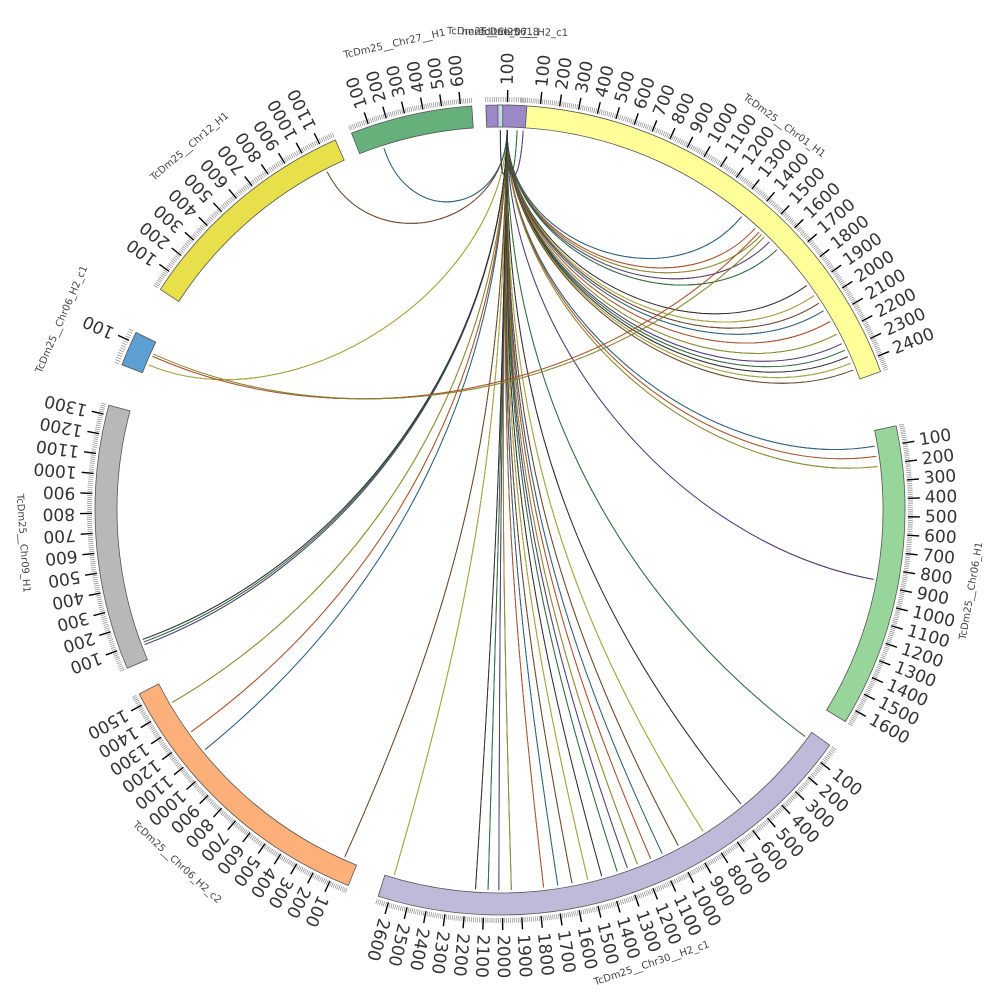  What do you see at coordinates (139, 352) in the screenshot?
I see `chromosome-segment-chrF` at bounding box center [139, 352].